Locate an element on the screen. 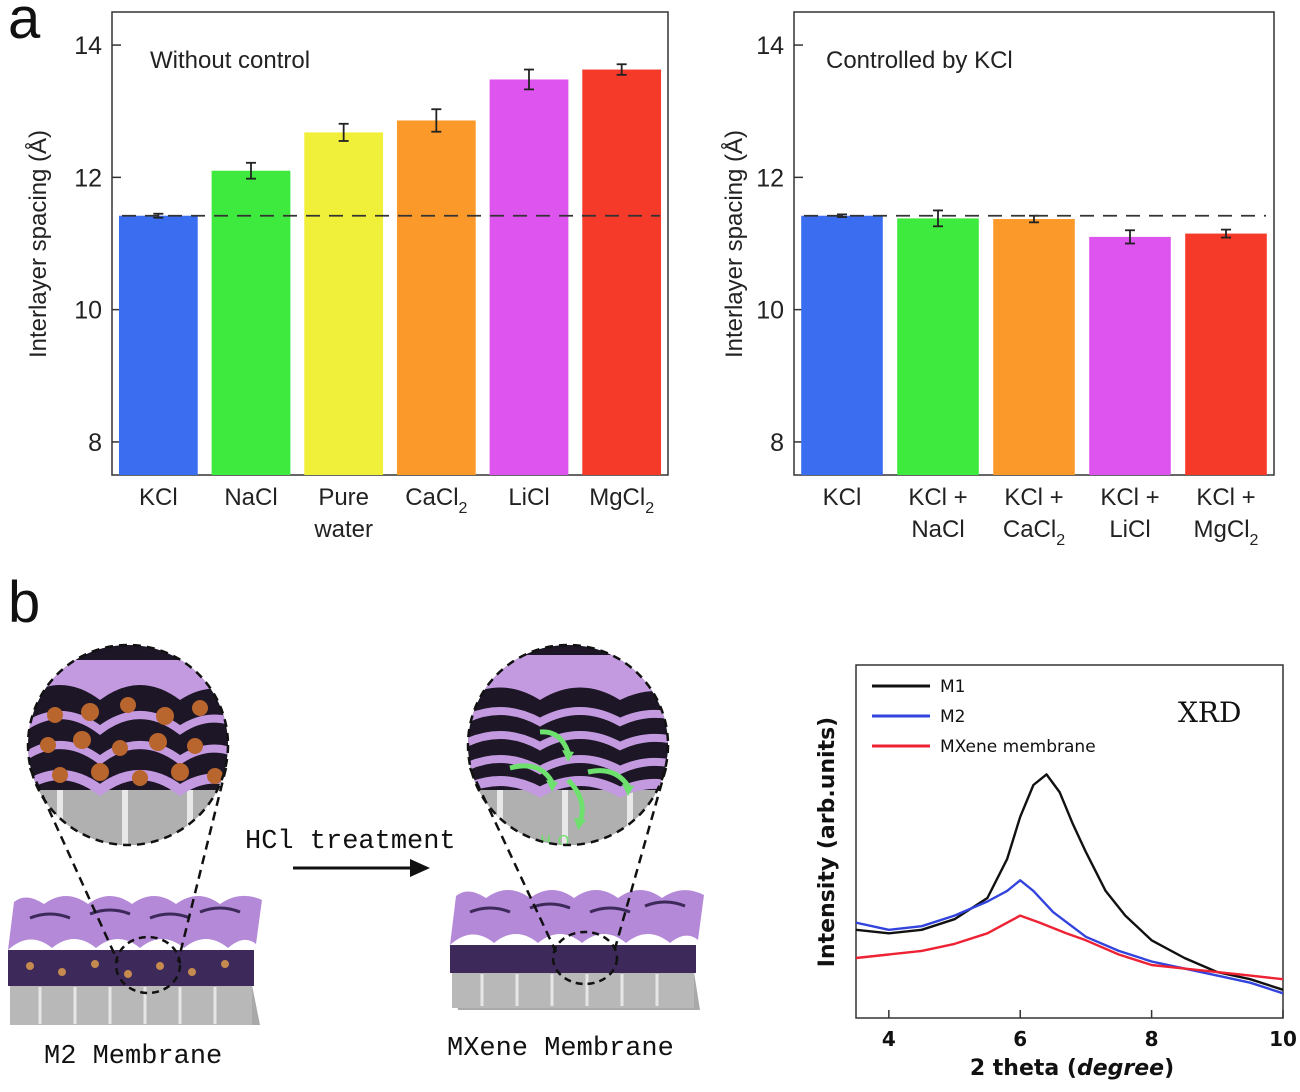 This screenshot has height=1092, width=1300. right-caption: MXene Membrane is located at coordinates (560, 1049).